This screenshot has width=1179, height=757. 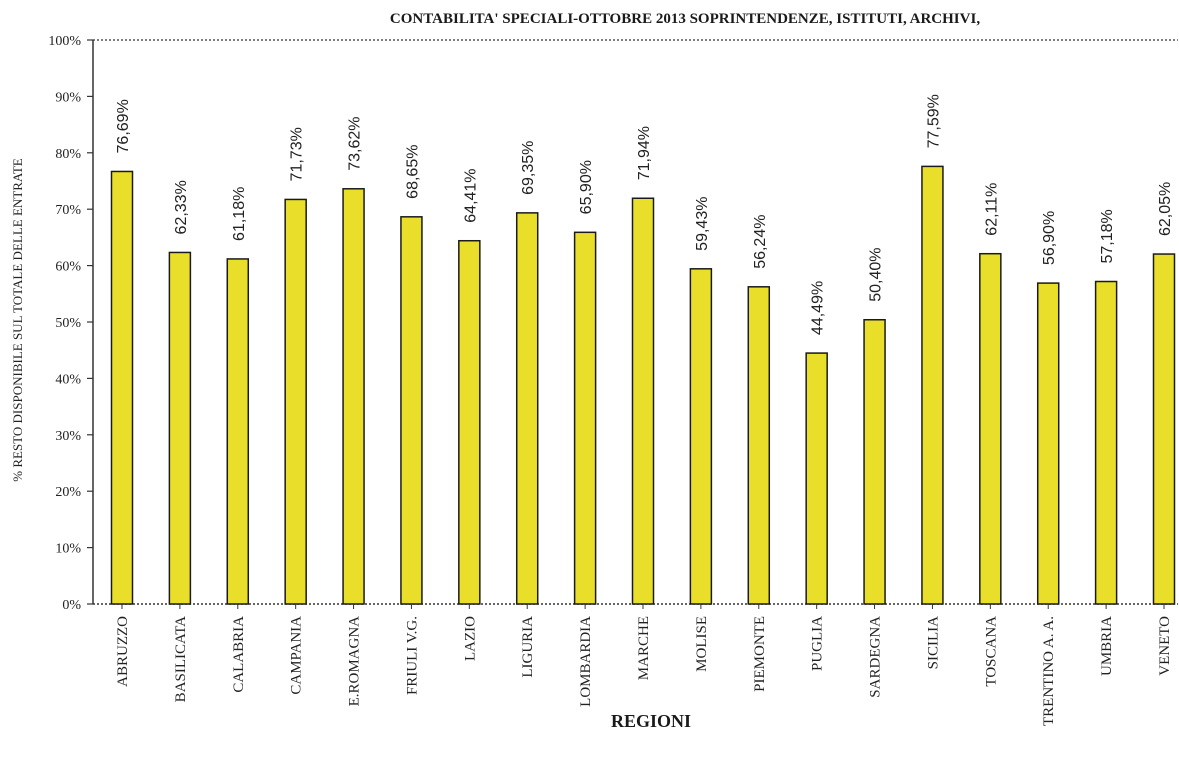 I want to click on x-tick-label: LOMBARDIA, so click(x=586, y=661).